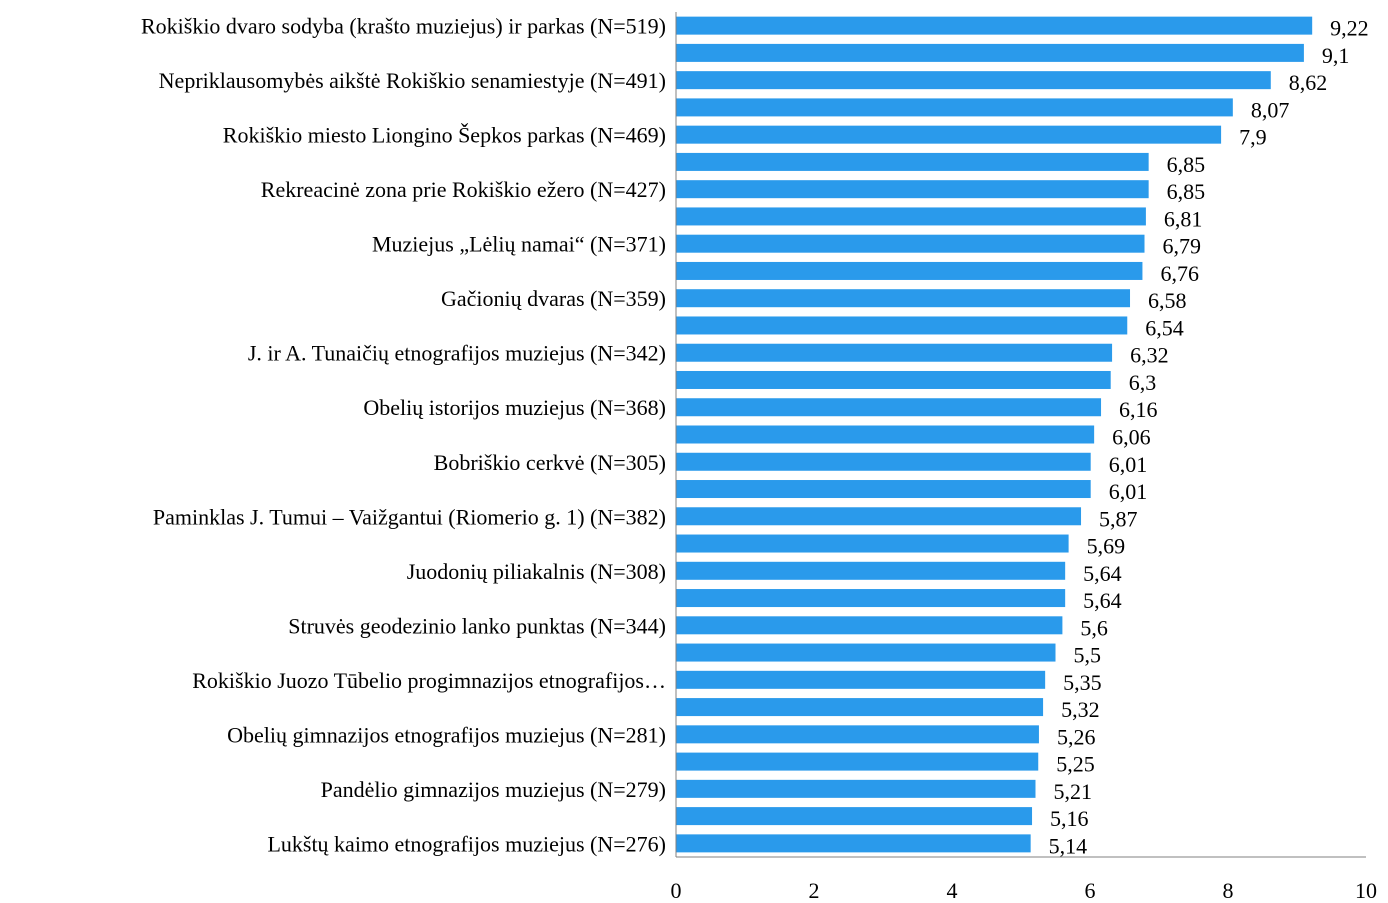  I want to click on data-label: 6,76, so click(1179, 273).